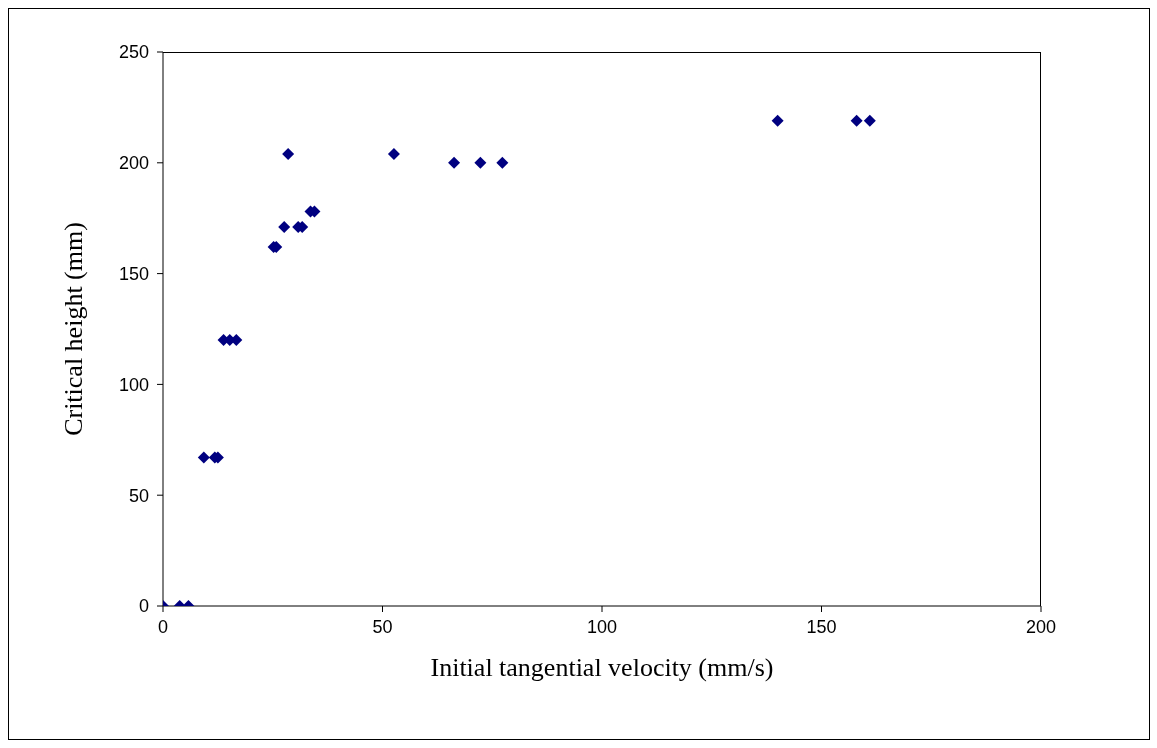 This screenshot has width=1157, height=748. I want to click on x-tick-label: 100, so click(602, 626).